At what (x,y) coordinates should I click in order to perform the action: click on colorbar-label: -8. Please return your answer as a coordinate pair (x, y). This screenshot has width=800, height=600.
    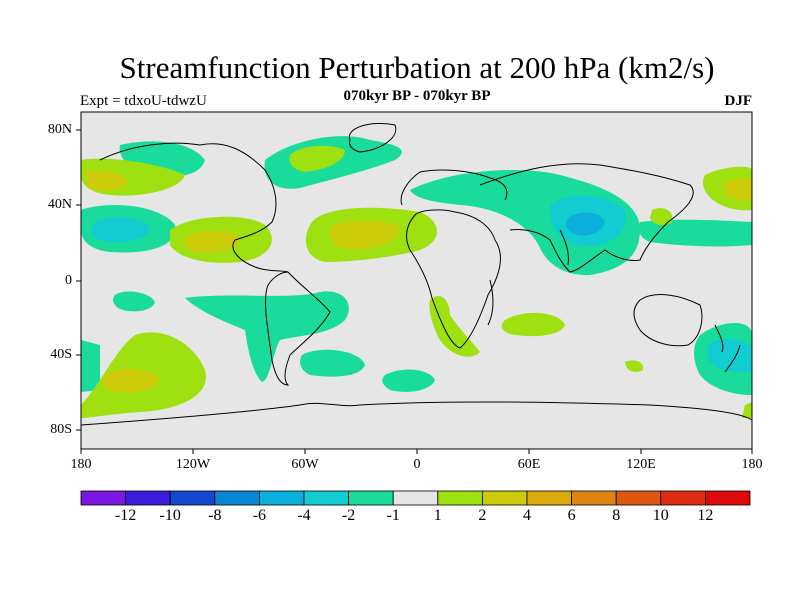
    Looking at the image, I should click on (215, 515).